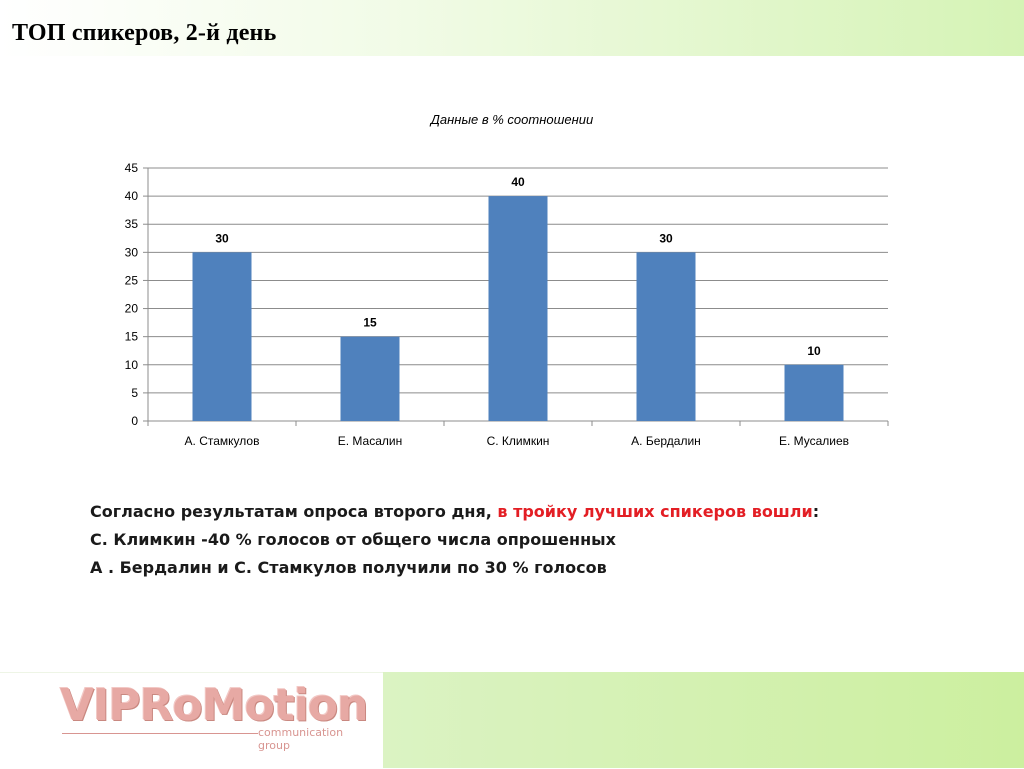 The height and width of the screenshot is (769, 1024). What do you see at coordinates (518, 182) in the screenshot?
I see `data-label: 40` at bounding box center [518, 182].